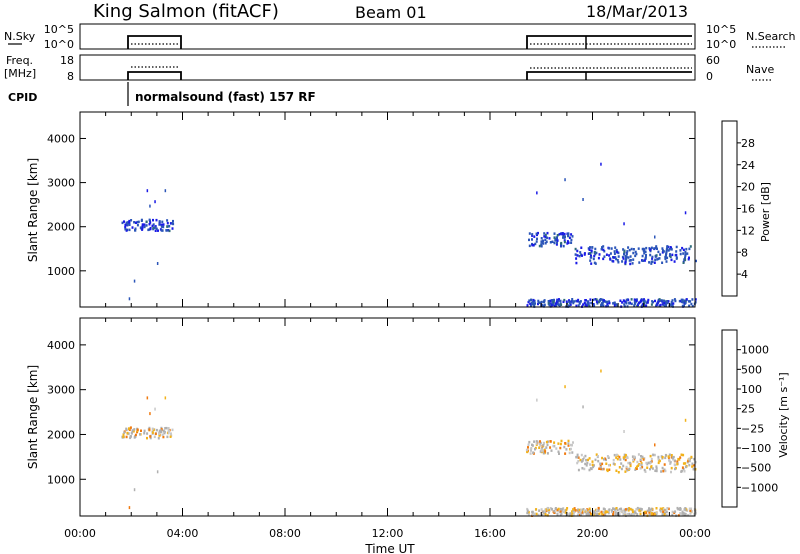 The width and height of the screenshot is (800, 554). What do you see at coordinates (61, 434) in the screenshot?
I see `y-tick-label: 2000` at bounding box center [61, 434].